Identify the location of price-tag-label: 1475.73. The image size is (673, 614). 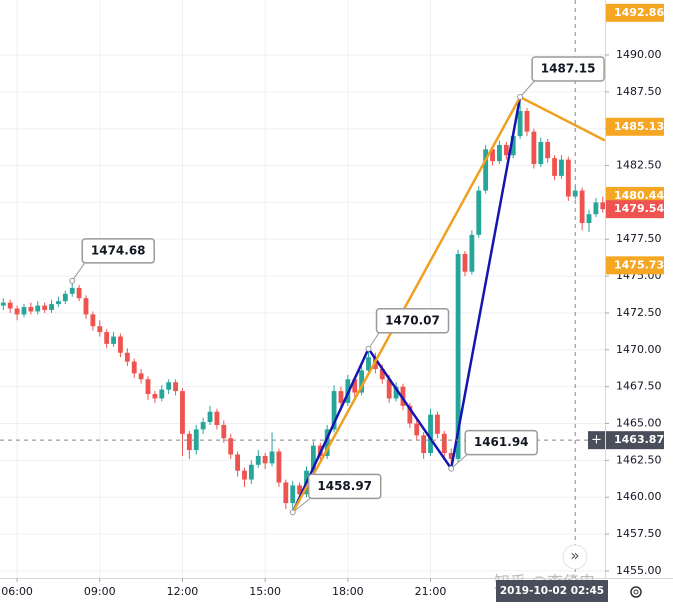
(639, 264).